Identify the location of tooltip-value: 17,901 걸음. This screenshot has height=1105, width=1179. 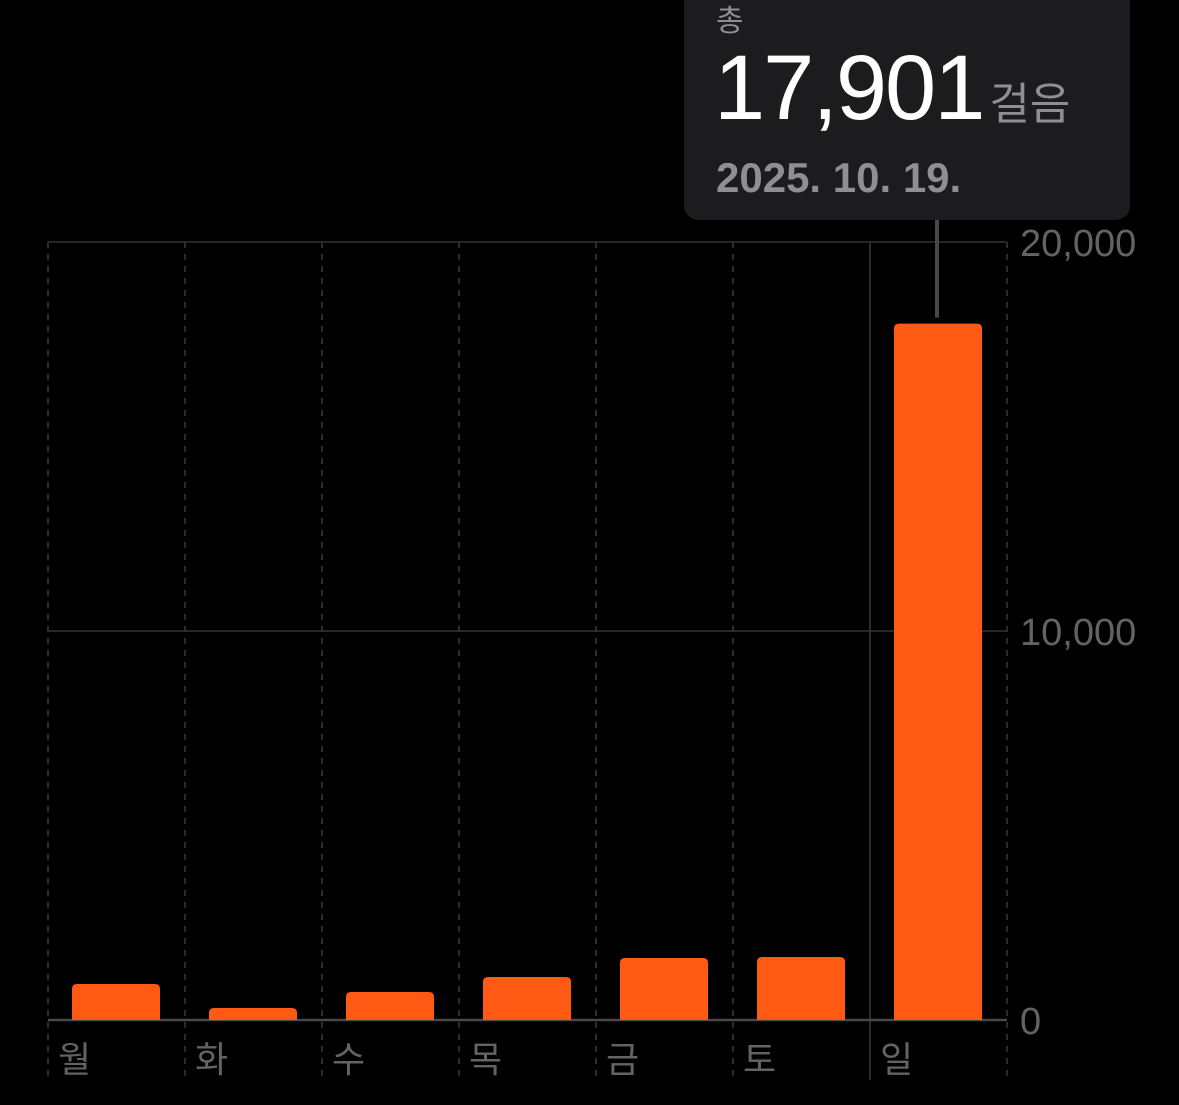
(892, 88).